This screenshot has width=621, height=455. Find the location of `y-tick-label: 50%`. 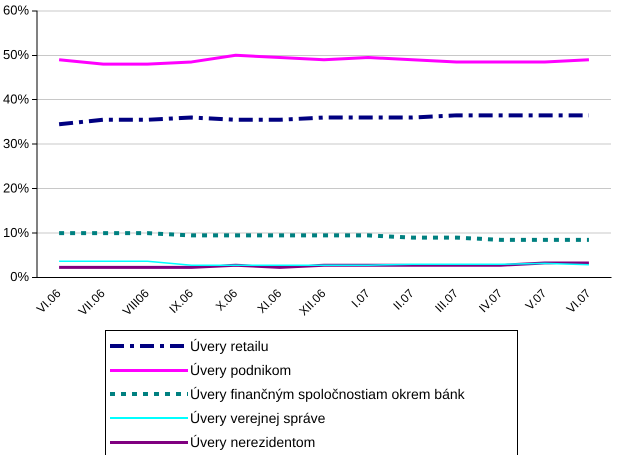

y-tick-label: 50% is located at coordinates (16, 54).